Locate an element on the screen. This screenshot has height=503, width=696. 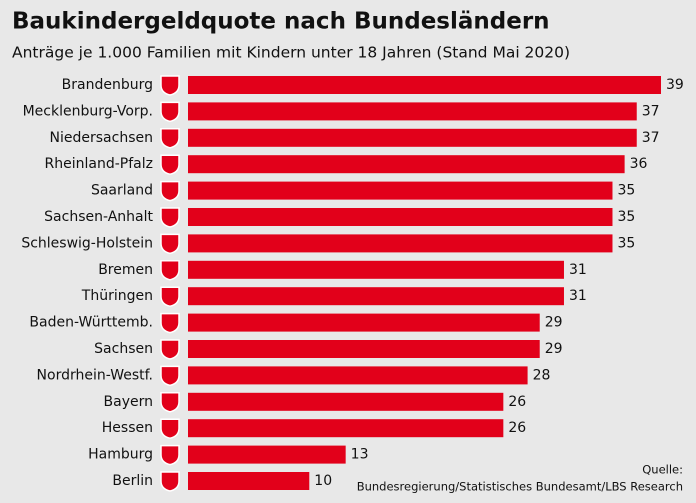
category-label: Bremen is located at coordinates (125, 270).